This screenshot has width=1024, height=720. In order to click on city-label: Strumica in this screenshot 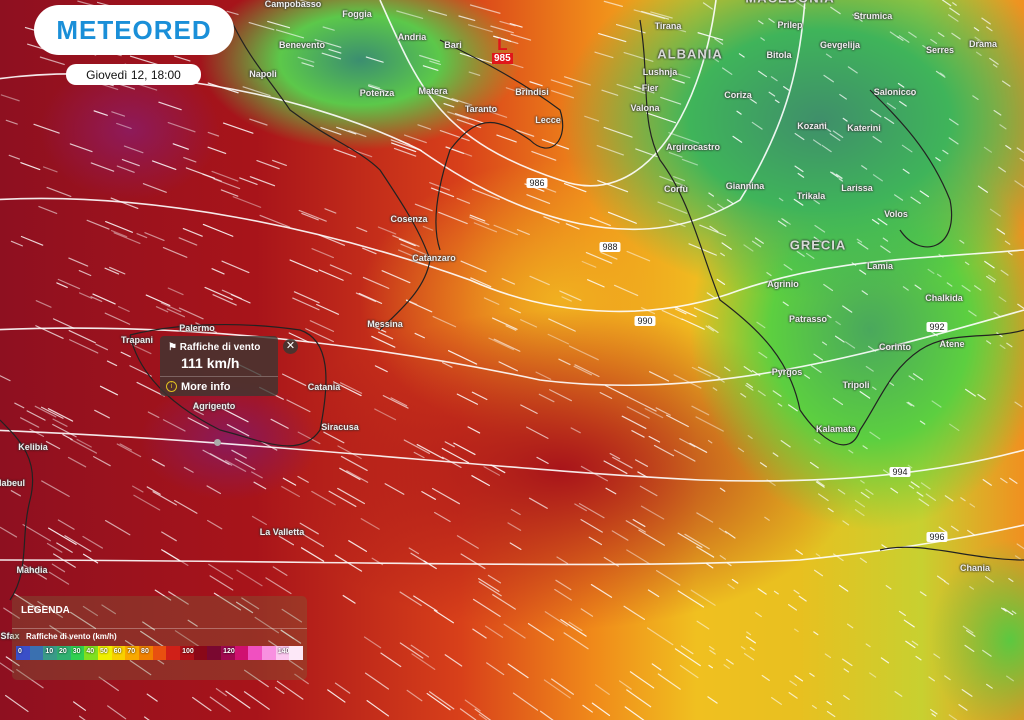, I will do `click(873, 16)`.